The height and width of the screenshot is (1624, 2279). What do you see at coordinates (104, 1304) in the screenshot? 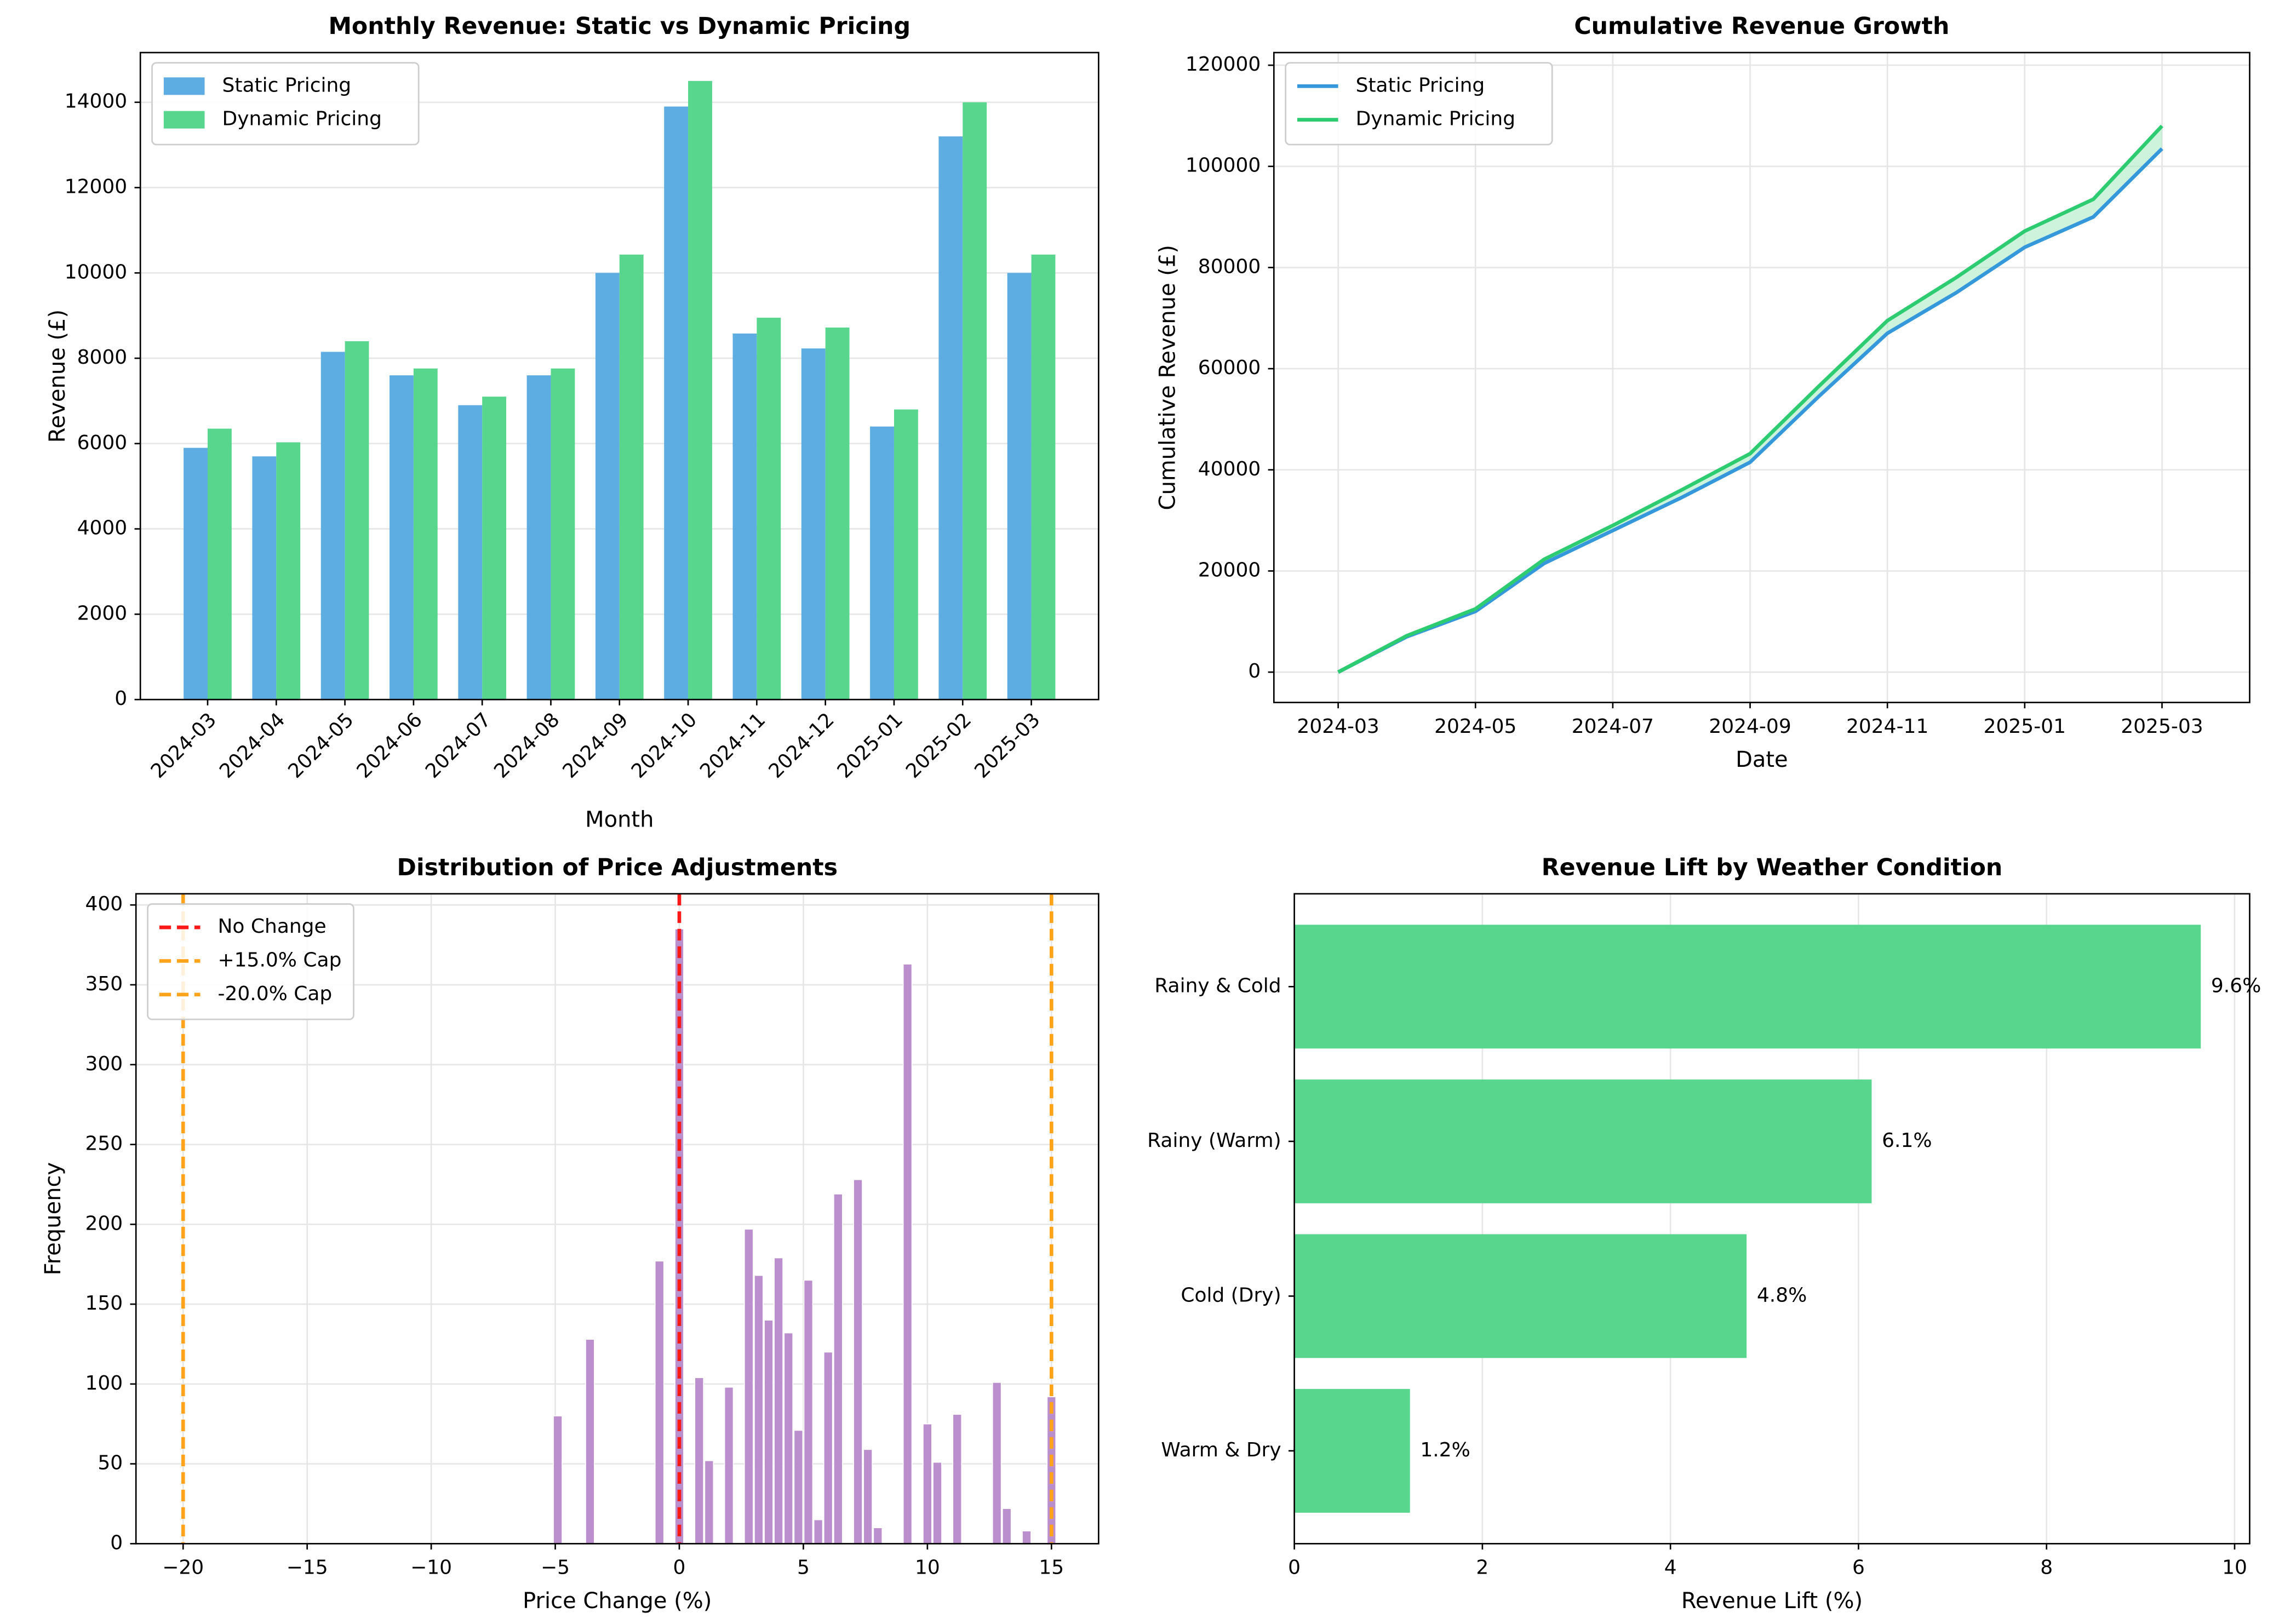
I see `y-tick-label: 150` at bounding box center [104, 1304].